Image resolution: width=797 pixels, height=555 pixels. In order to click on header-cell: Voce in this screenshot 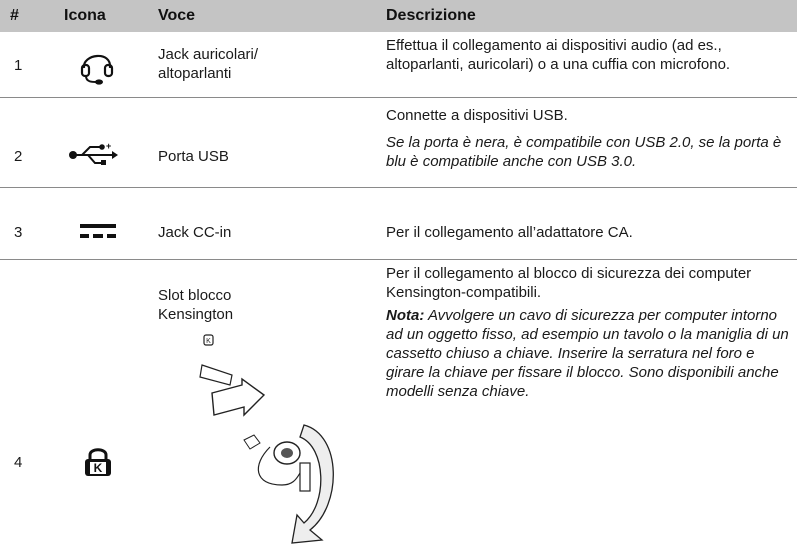, I will do `click(177, 15)`.